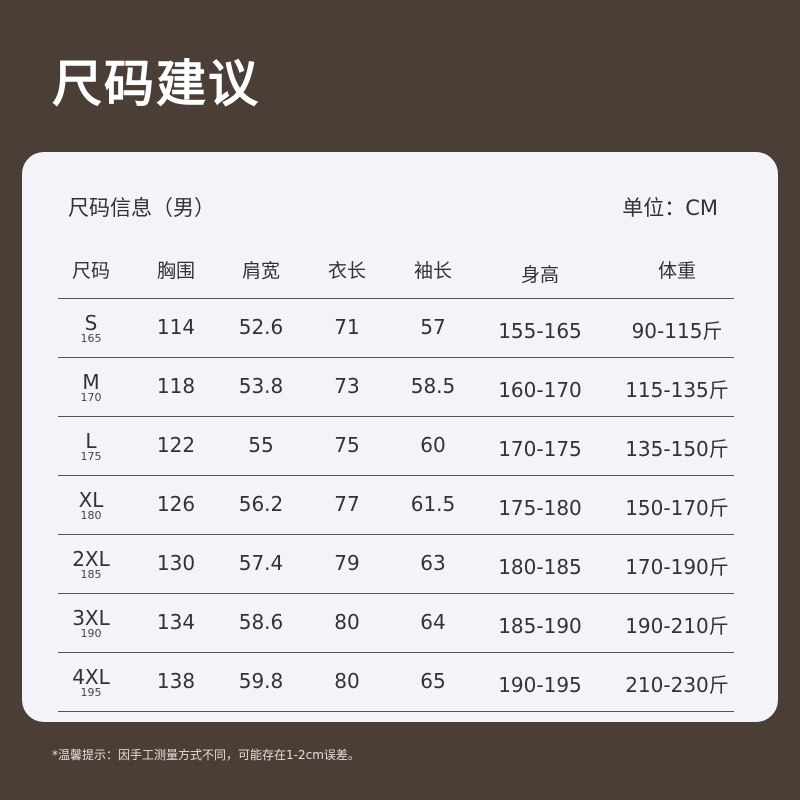 This screenshot has height=800, width=800. Describe the element at coordinates (677, 685) in the screenshot. I see `weight-cell: 210-230斤` at that location.